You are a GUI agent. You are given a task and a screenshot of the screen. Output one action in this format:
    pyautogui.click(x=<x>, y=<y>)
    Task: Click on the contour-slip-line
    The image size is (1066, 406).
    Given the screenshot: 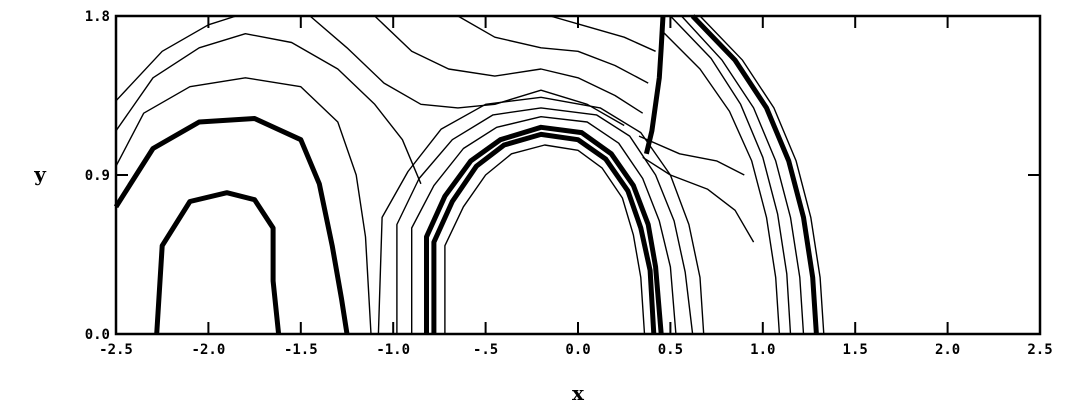 What is the action you would take?
    pyautogui.click(x=654, y=85)
    